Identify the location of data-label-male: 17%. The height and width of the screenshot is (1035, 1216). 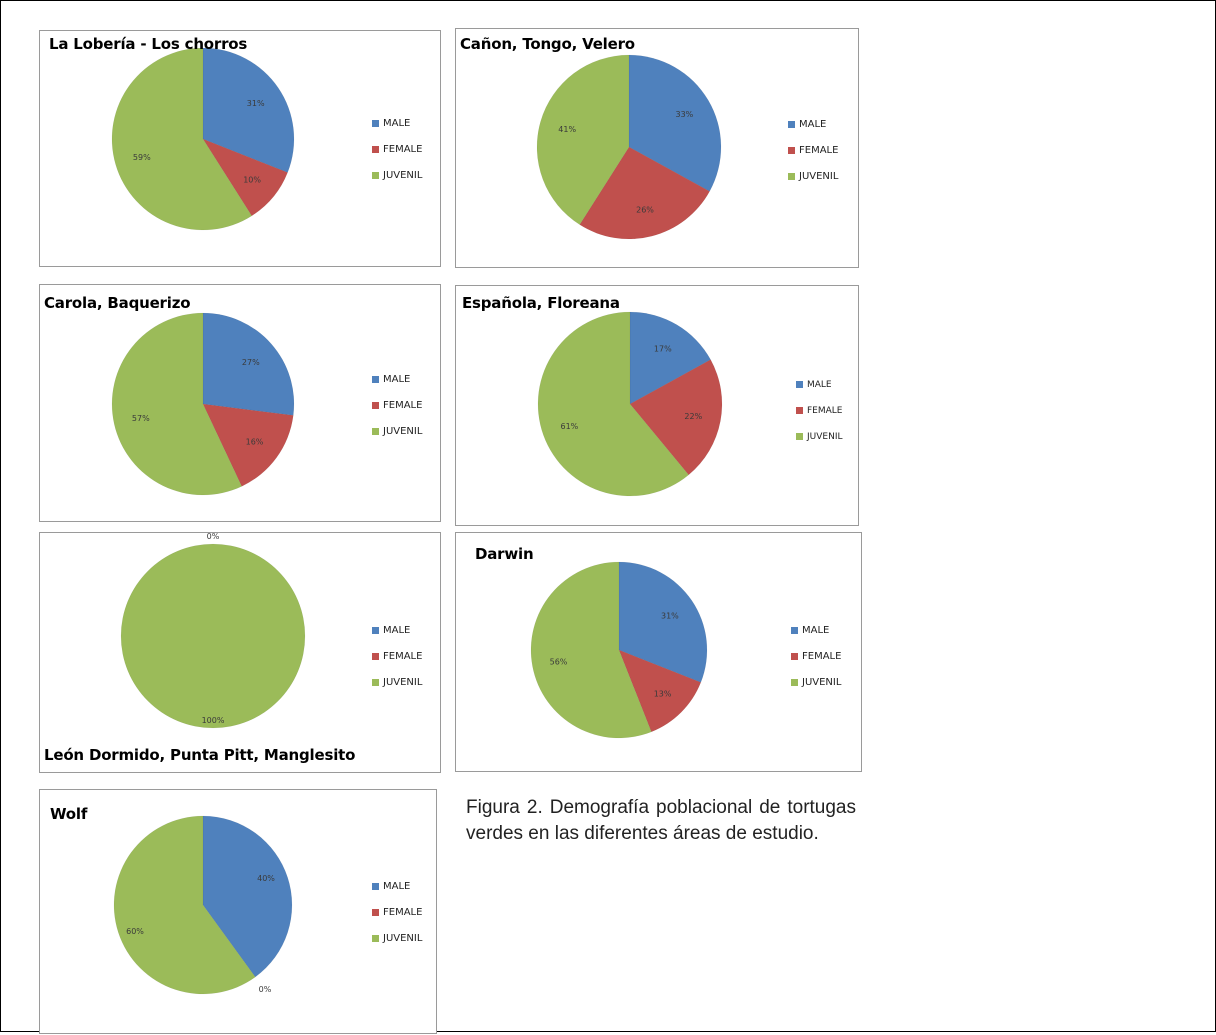
(663, 349).